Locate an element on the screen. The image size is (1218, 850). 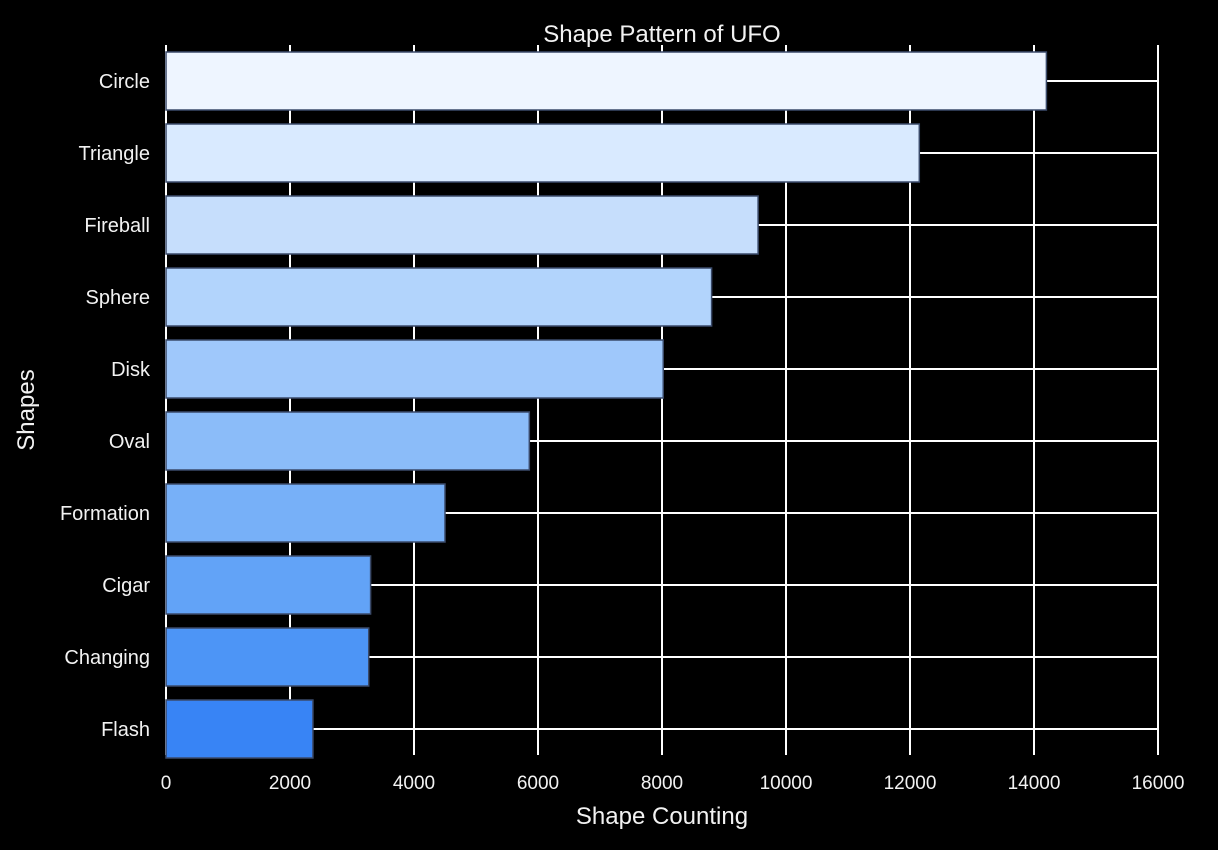
bar-cigar is located at coordinates (268, 585).